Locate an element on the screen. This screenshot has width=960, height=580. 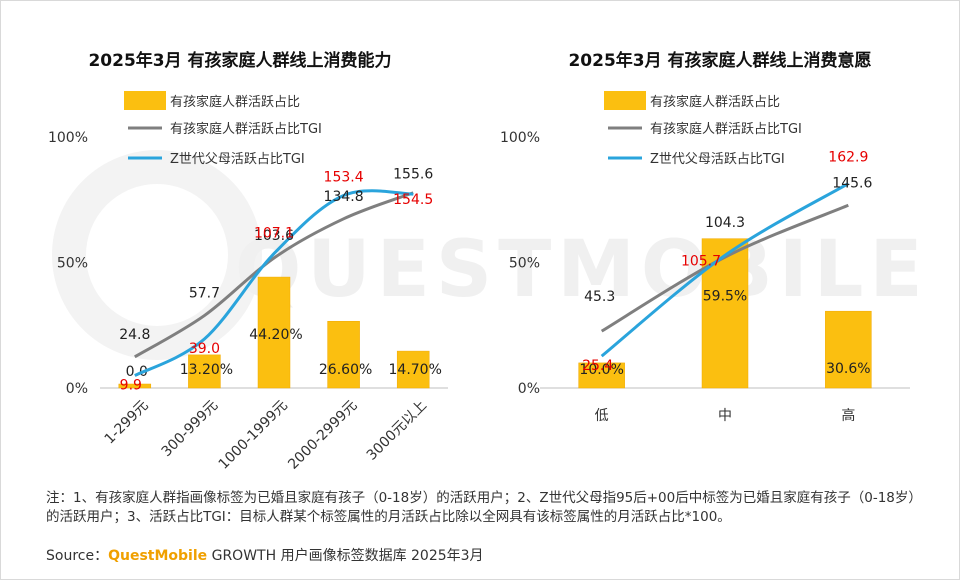
x-category-label: 高 is located at coordinates (848, 415).